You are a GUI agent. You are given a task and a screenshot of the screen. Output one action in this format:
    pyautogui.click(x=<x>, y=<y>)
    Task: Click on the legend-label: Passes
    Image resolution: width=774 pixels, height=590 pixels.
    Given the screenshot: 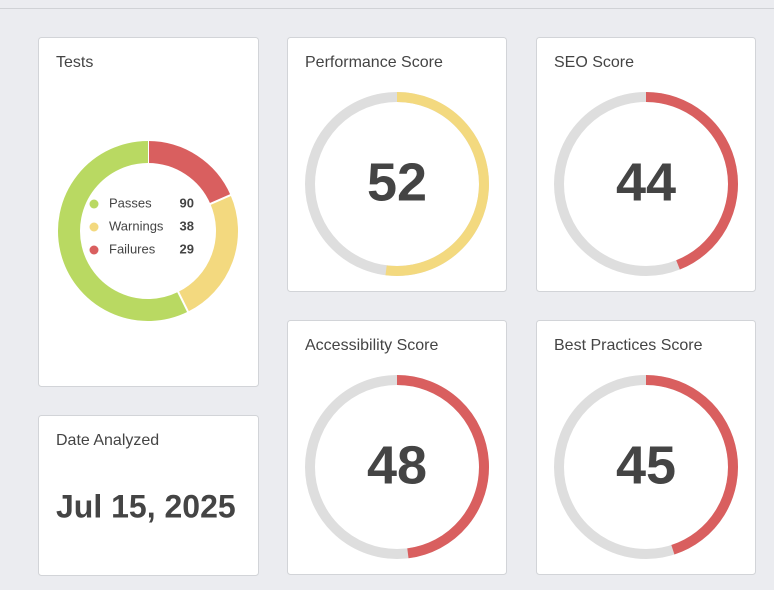 What is the action you would take?
    pyautogui.click(x=130, y=202)
    